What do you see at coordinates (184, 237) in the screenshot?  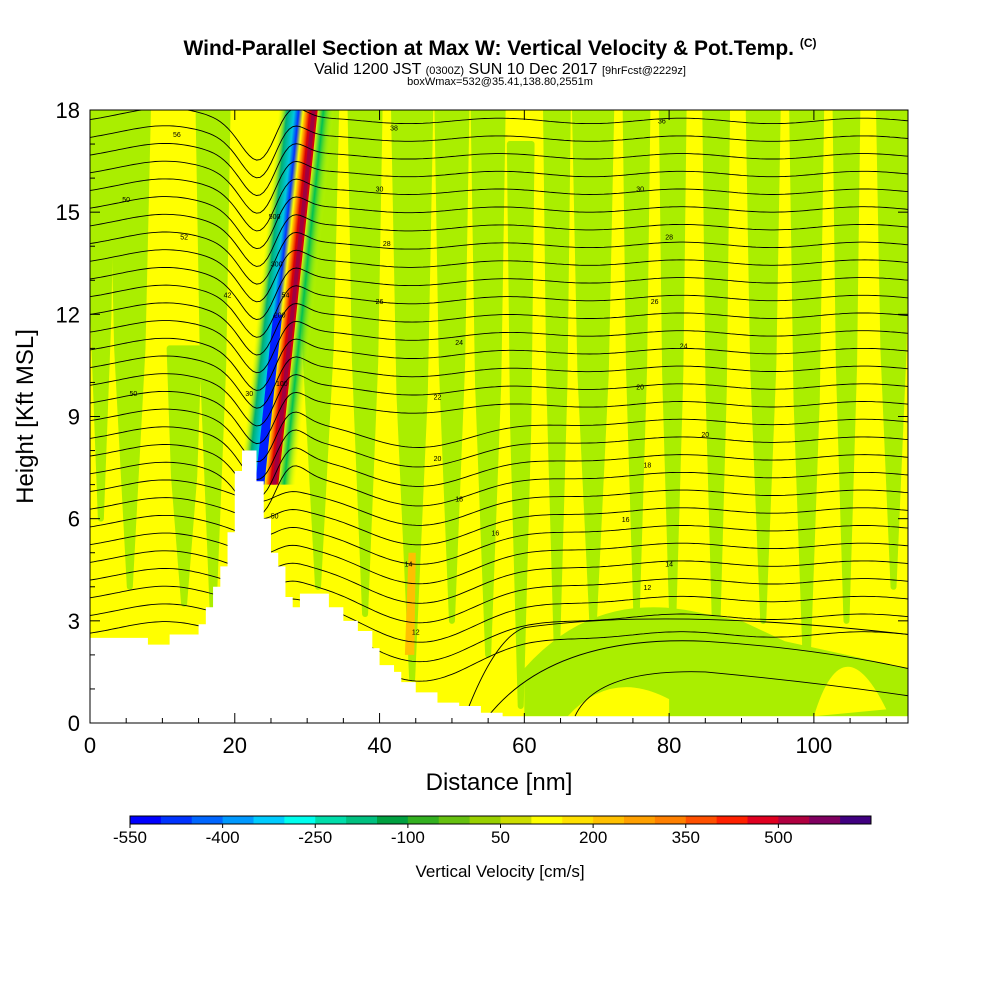 I see `contour-label: 52` at bounding box center [184, 237].